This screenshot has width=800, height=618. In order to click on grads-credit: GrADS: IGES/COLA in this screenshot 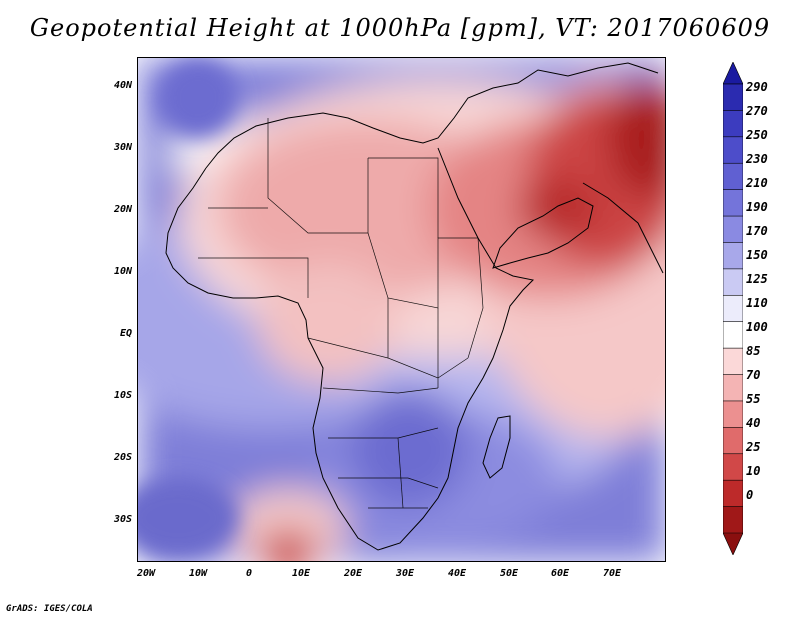, I will do `click(49, 609)`.